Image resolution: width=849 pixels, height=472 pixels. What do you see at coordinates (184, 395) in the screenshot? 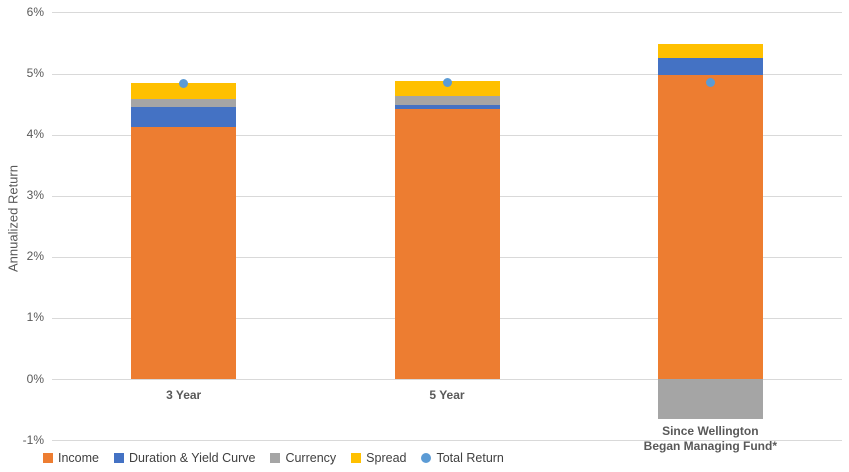
I see `x-axis-category-label: 3 Year` at bounding box center [184, 395].